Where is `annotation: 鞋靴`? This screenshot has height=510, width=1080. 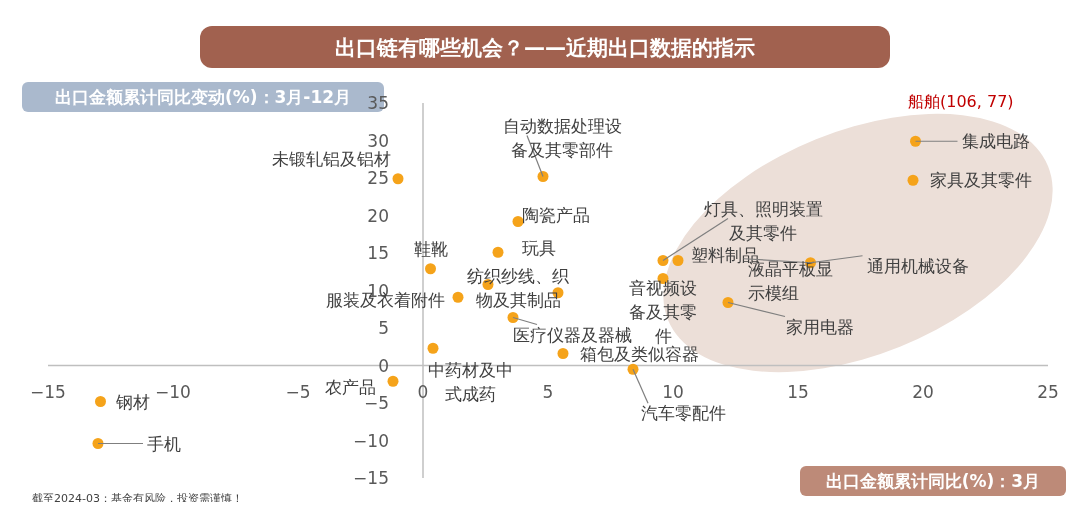
annotation: 鞋靴 is located at coordinates (430, 248).